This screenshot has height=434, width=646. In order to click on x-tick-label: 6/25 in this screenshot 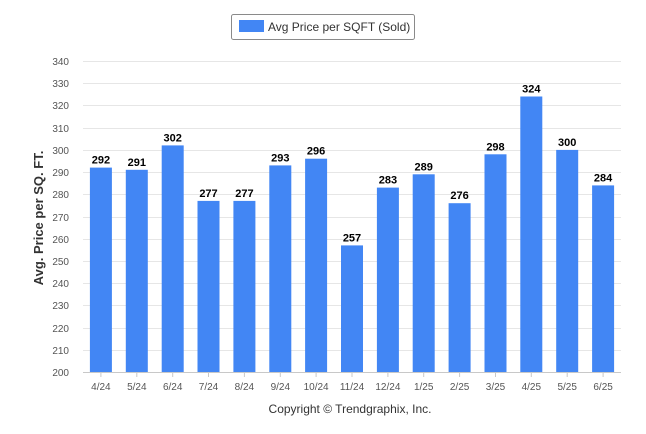, I will do `click(603, 387)`.